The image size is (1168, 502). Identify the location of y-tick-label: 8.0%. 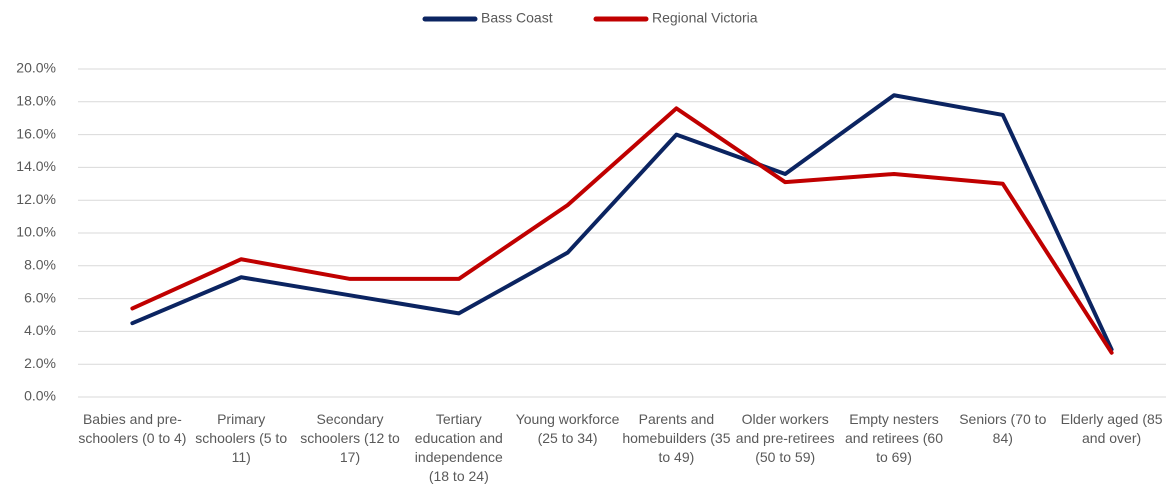
(40, 265).